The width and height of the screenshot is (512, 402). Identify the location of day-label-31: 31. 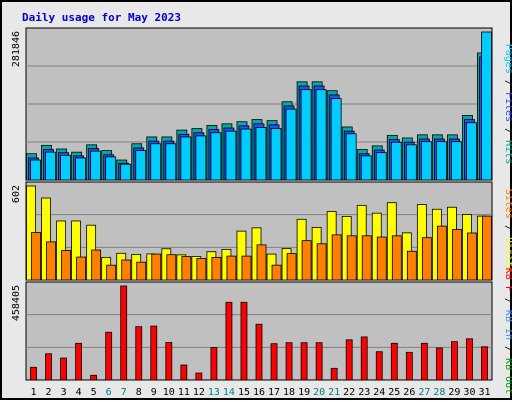
(484, 392).